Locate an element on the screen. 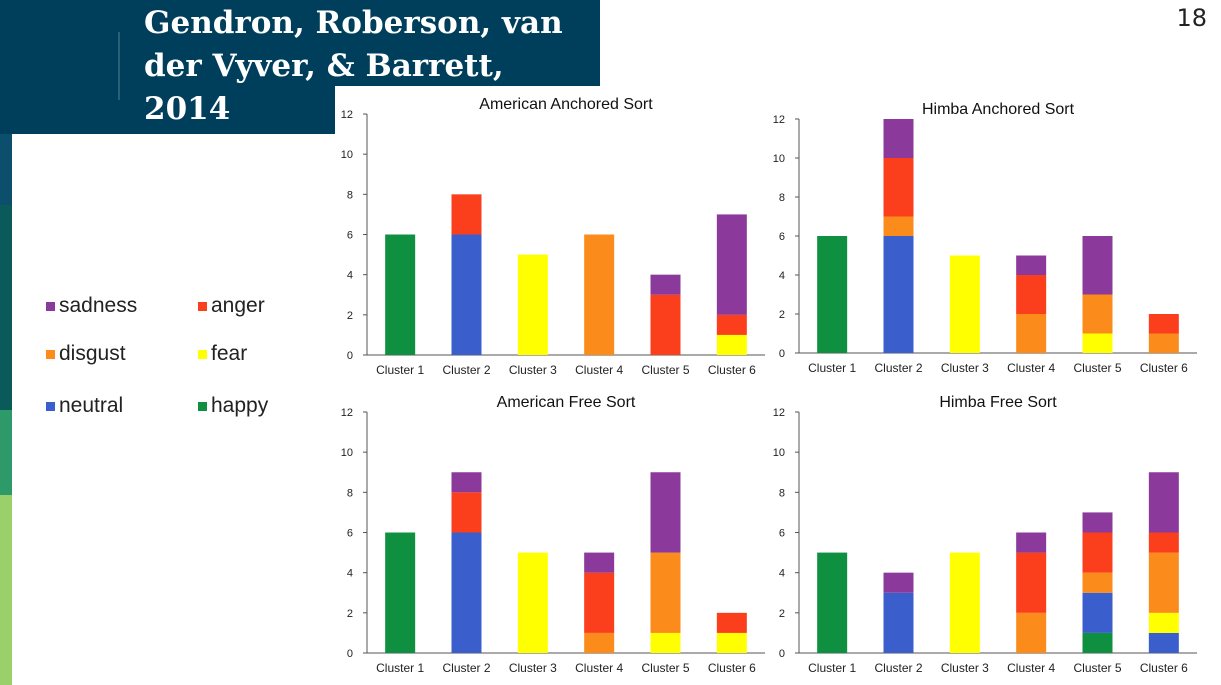 This screenshot has width=1221, height=685. legend-swatch-fear is located at coordinates (202, 354).